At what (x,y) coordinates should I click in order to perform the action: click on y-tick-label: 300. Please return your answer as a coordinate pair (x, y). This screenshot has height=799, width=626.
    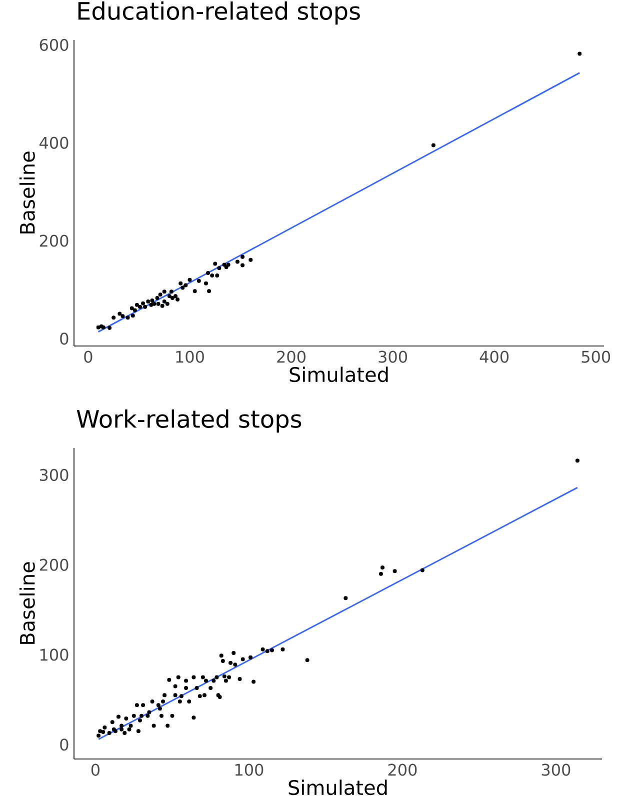
    Looking at the image, I should click on (54, 475).